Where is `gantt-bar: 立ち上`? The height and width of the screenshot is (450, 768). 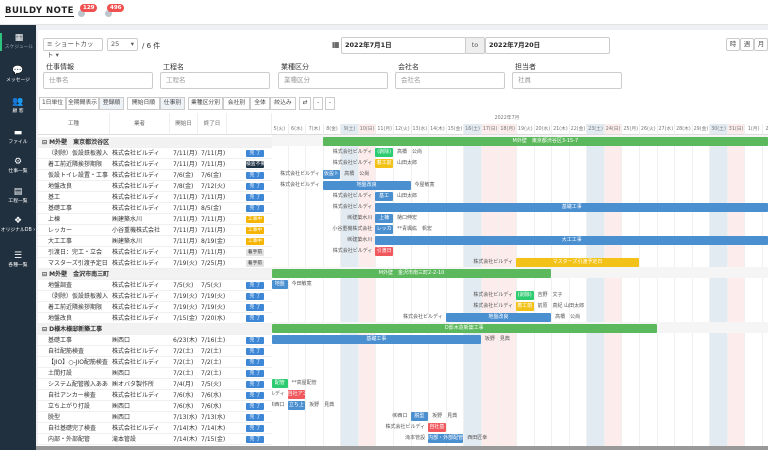 gantt-bar: 立ち上 is located at coordinates (296, 405).